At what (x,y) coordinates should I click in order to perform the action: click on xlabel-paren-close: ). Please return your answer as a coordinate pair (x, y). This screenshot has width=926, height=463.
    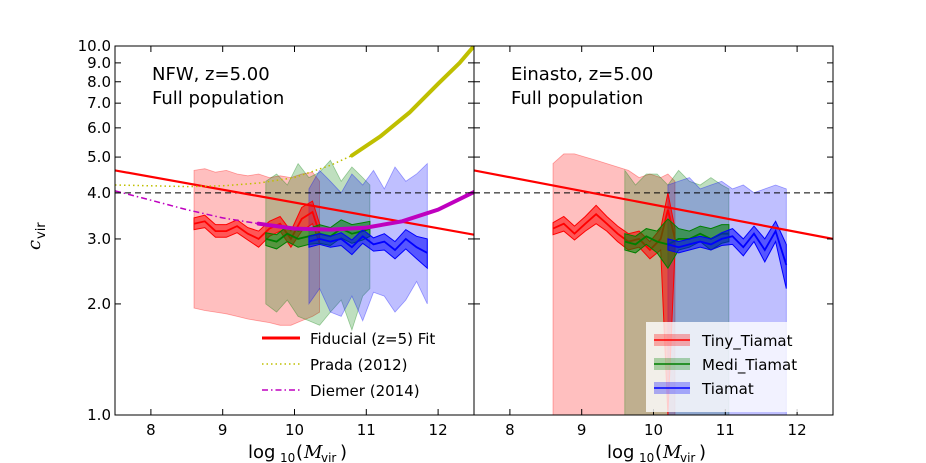
    Looking at the image, I should click on (343, 452).